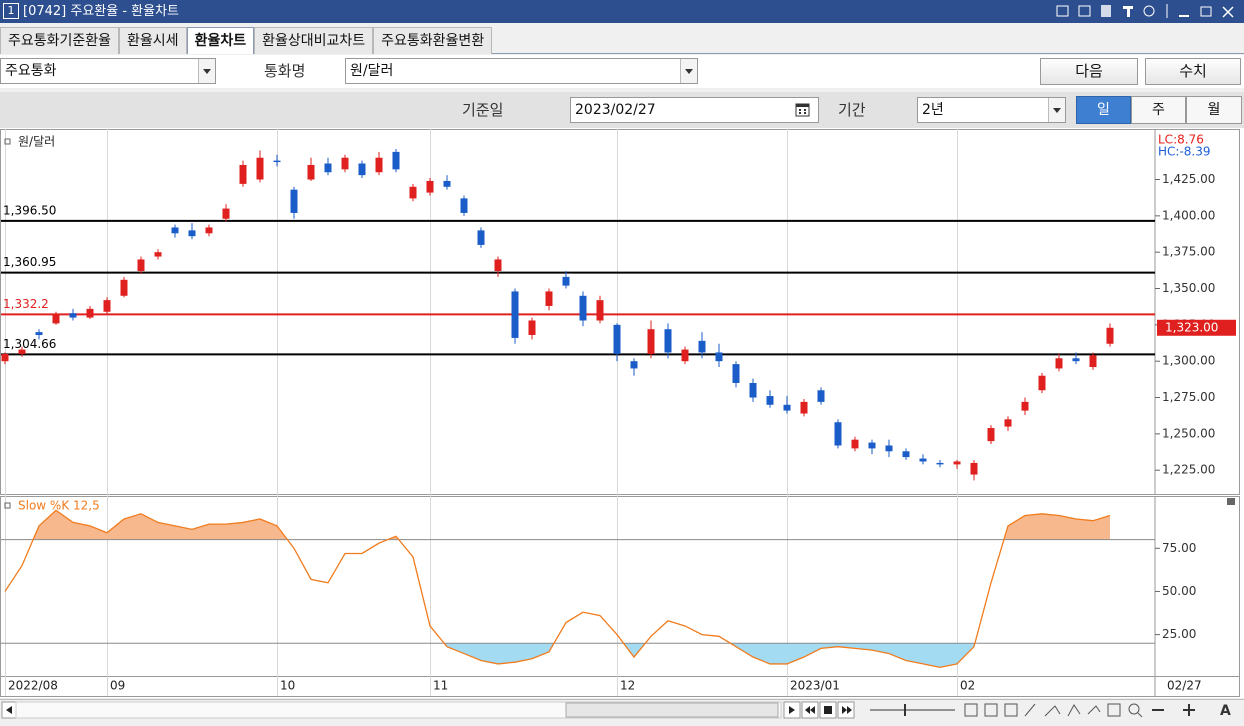 This screenshot has width=1244, height=726. I want to click on numbers-button: 수치, so click(1193, 71).